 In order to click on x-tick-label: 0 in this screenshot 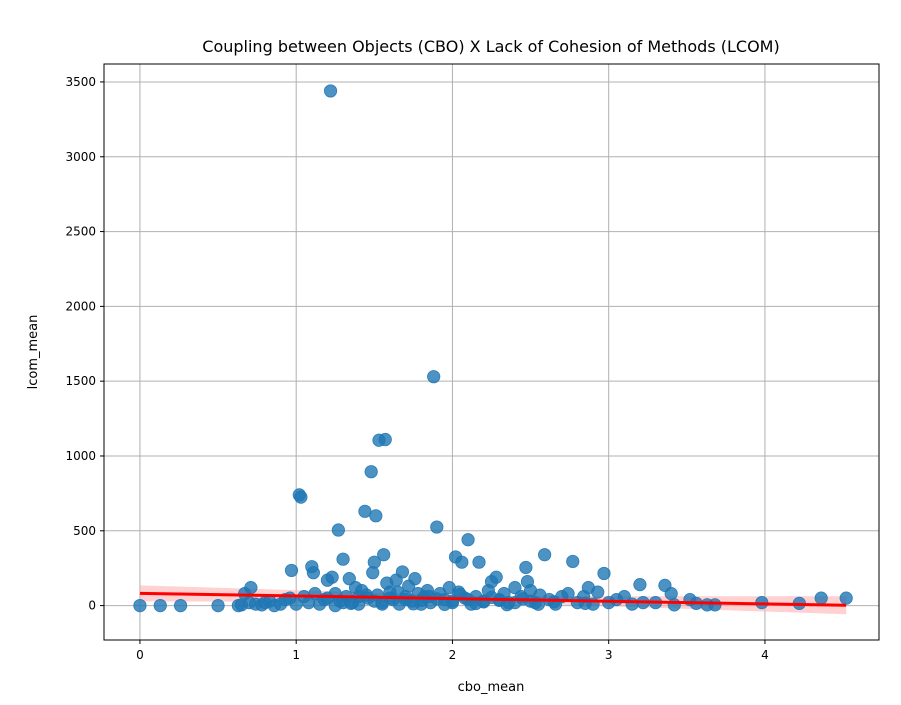, I will do `click(140, 655)`.